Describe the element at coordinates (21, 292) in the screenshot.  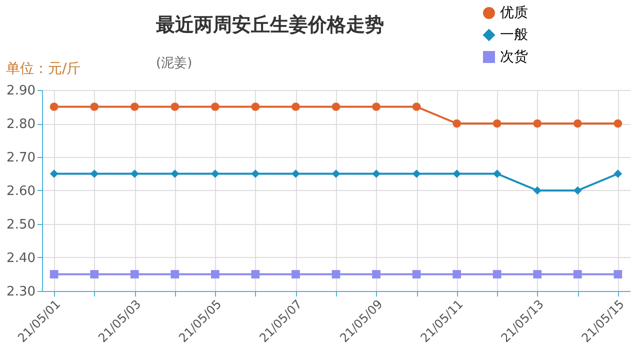
I see `y-tick-label: 2.30` at that location.